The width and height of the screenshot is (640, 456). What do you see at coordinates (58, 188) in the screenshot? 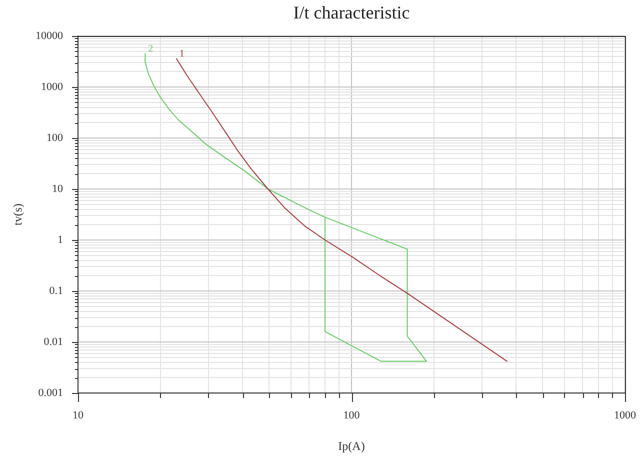
I see `y-tick-label: 10` at bounding box center [58, 188].